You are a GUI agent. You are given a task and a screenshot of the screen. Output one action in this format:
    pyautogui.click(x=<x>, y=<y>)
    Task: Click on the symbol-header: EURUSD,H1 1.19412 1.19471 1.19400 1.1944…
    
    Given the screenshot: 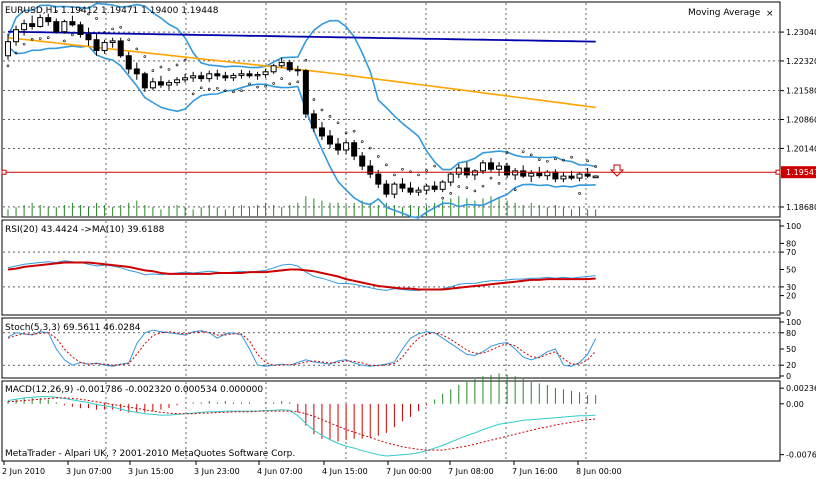 What is the action you would take?
    pyautogui.click(x=112, y=11)
    